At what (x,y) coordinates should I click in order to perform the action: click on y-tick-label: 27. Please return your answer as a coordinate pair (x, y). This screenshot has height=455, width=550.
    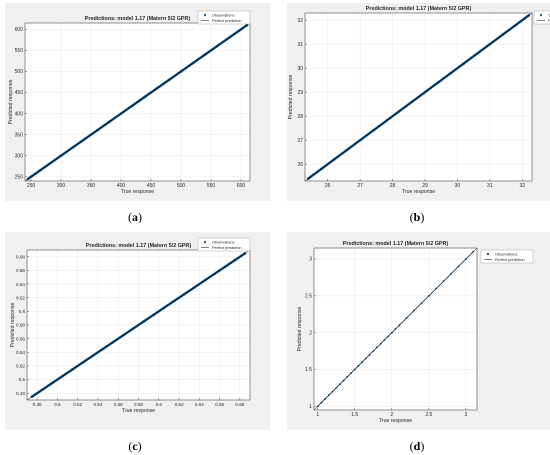
    Looking at the image, I should click on (300, 141).